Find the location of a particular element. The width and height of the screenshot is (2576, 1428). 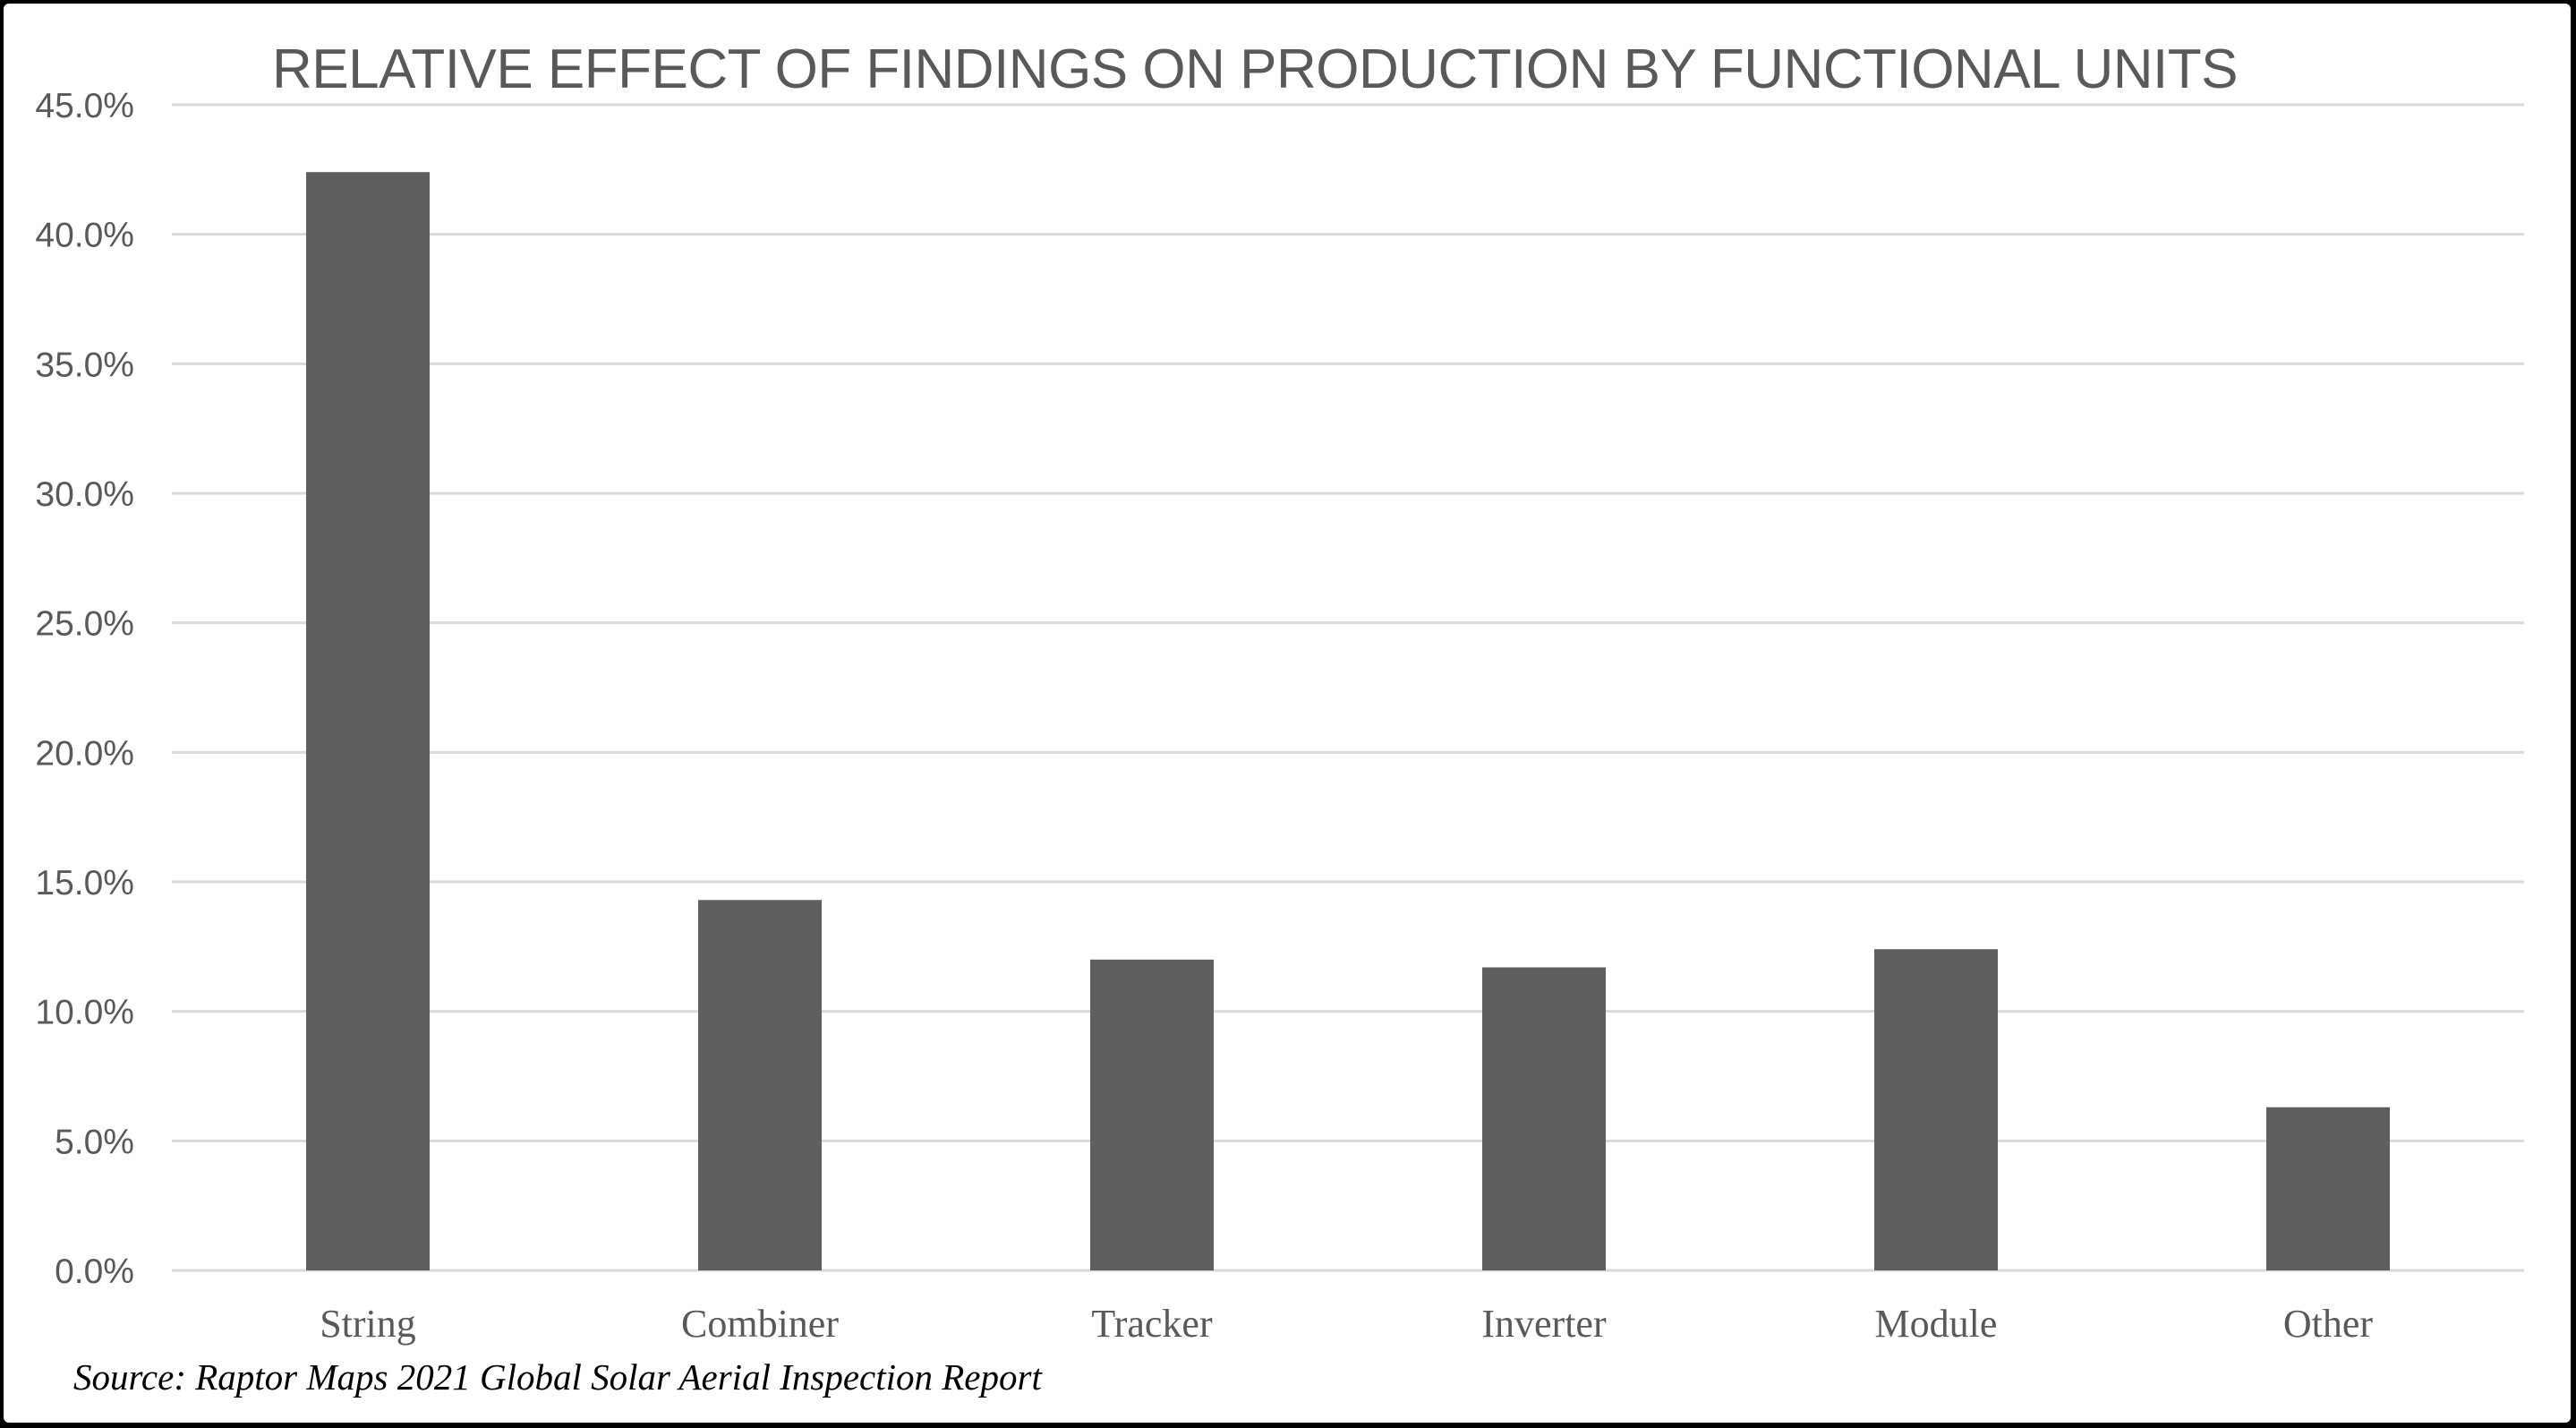

y-tick-label: 15.0% is located at coordinates (84, 883).